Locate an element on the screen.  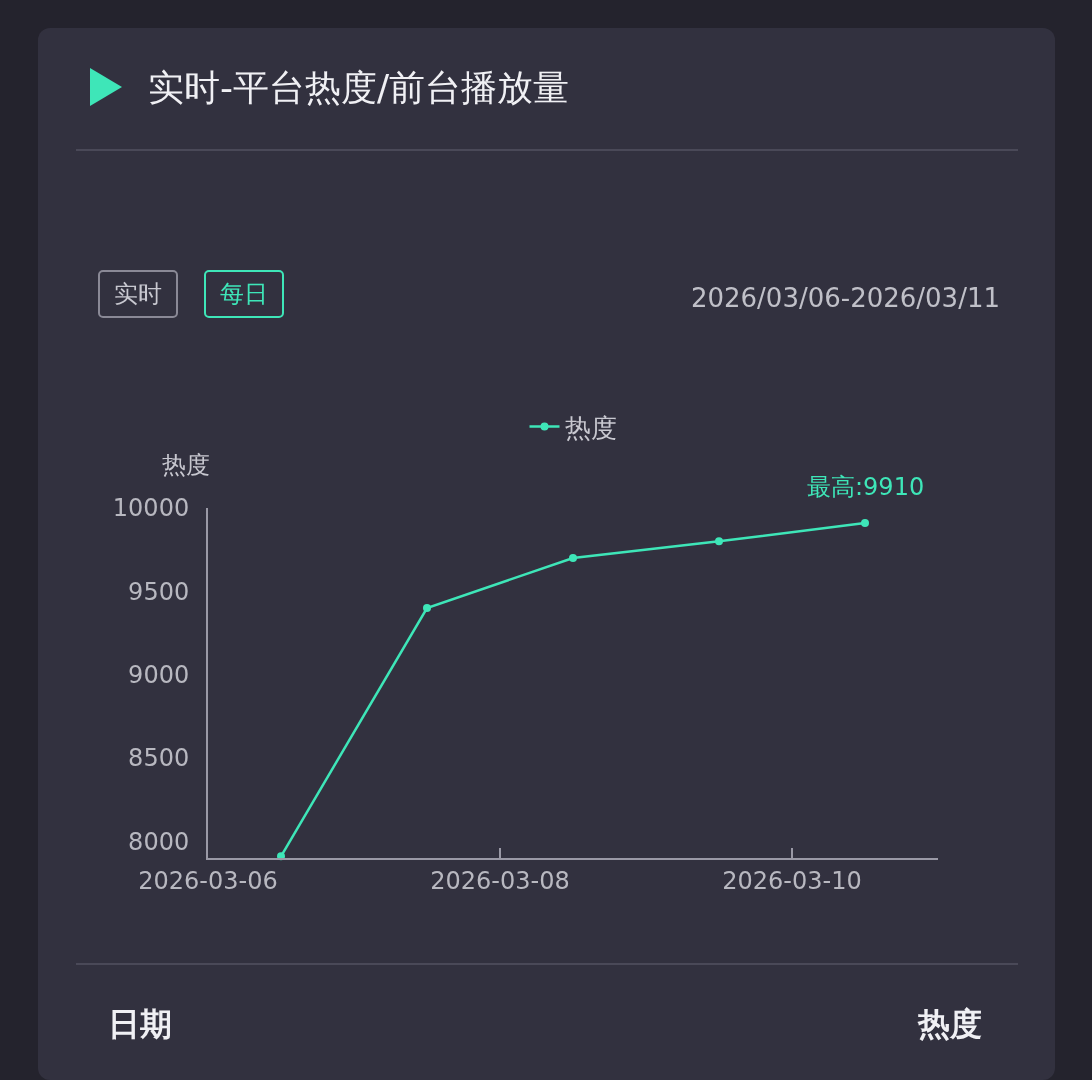
text: 每日 is located at coordinates (244, 294).